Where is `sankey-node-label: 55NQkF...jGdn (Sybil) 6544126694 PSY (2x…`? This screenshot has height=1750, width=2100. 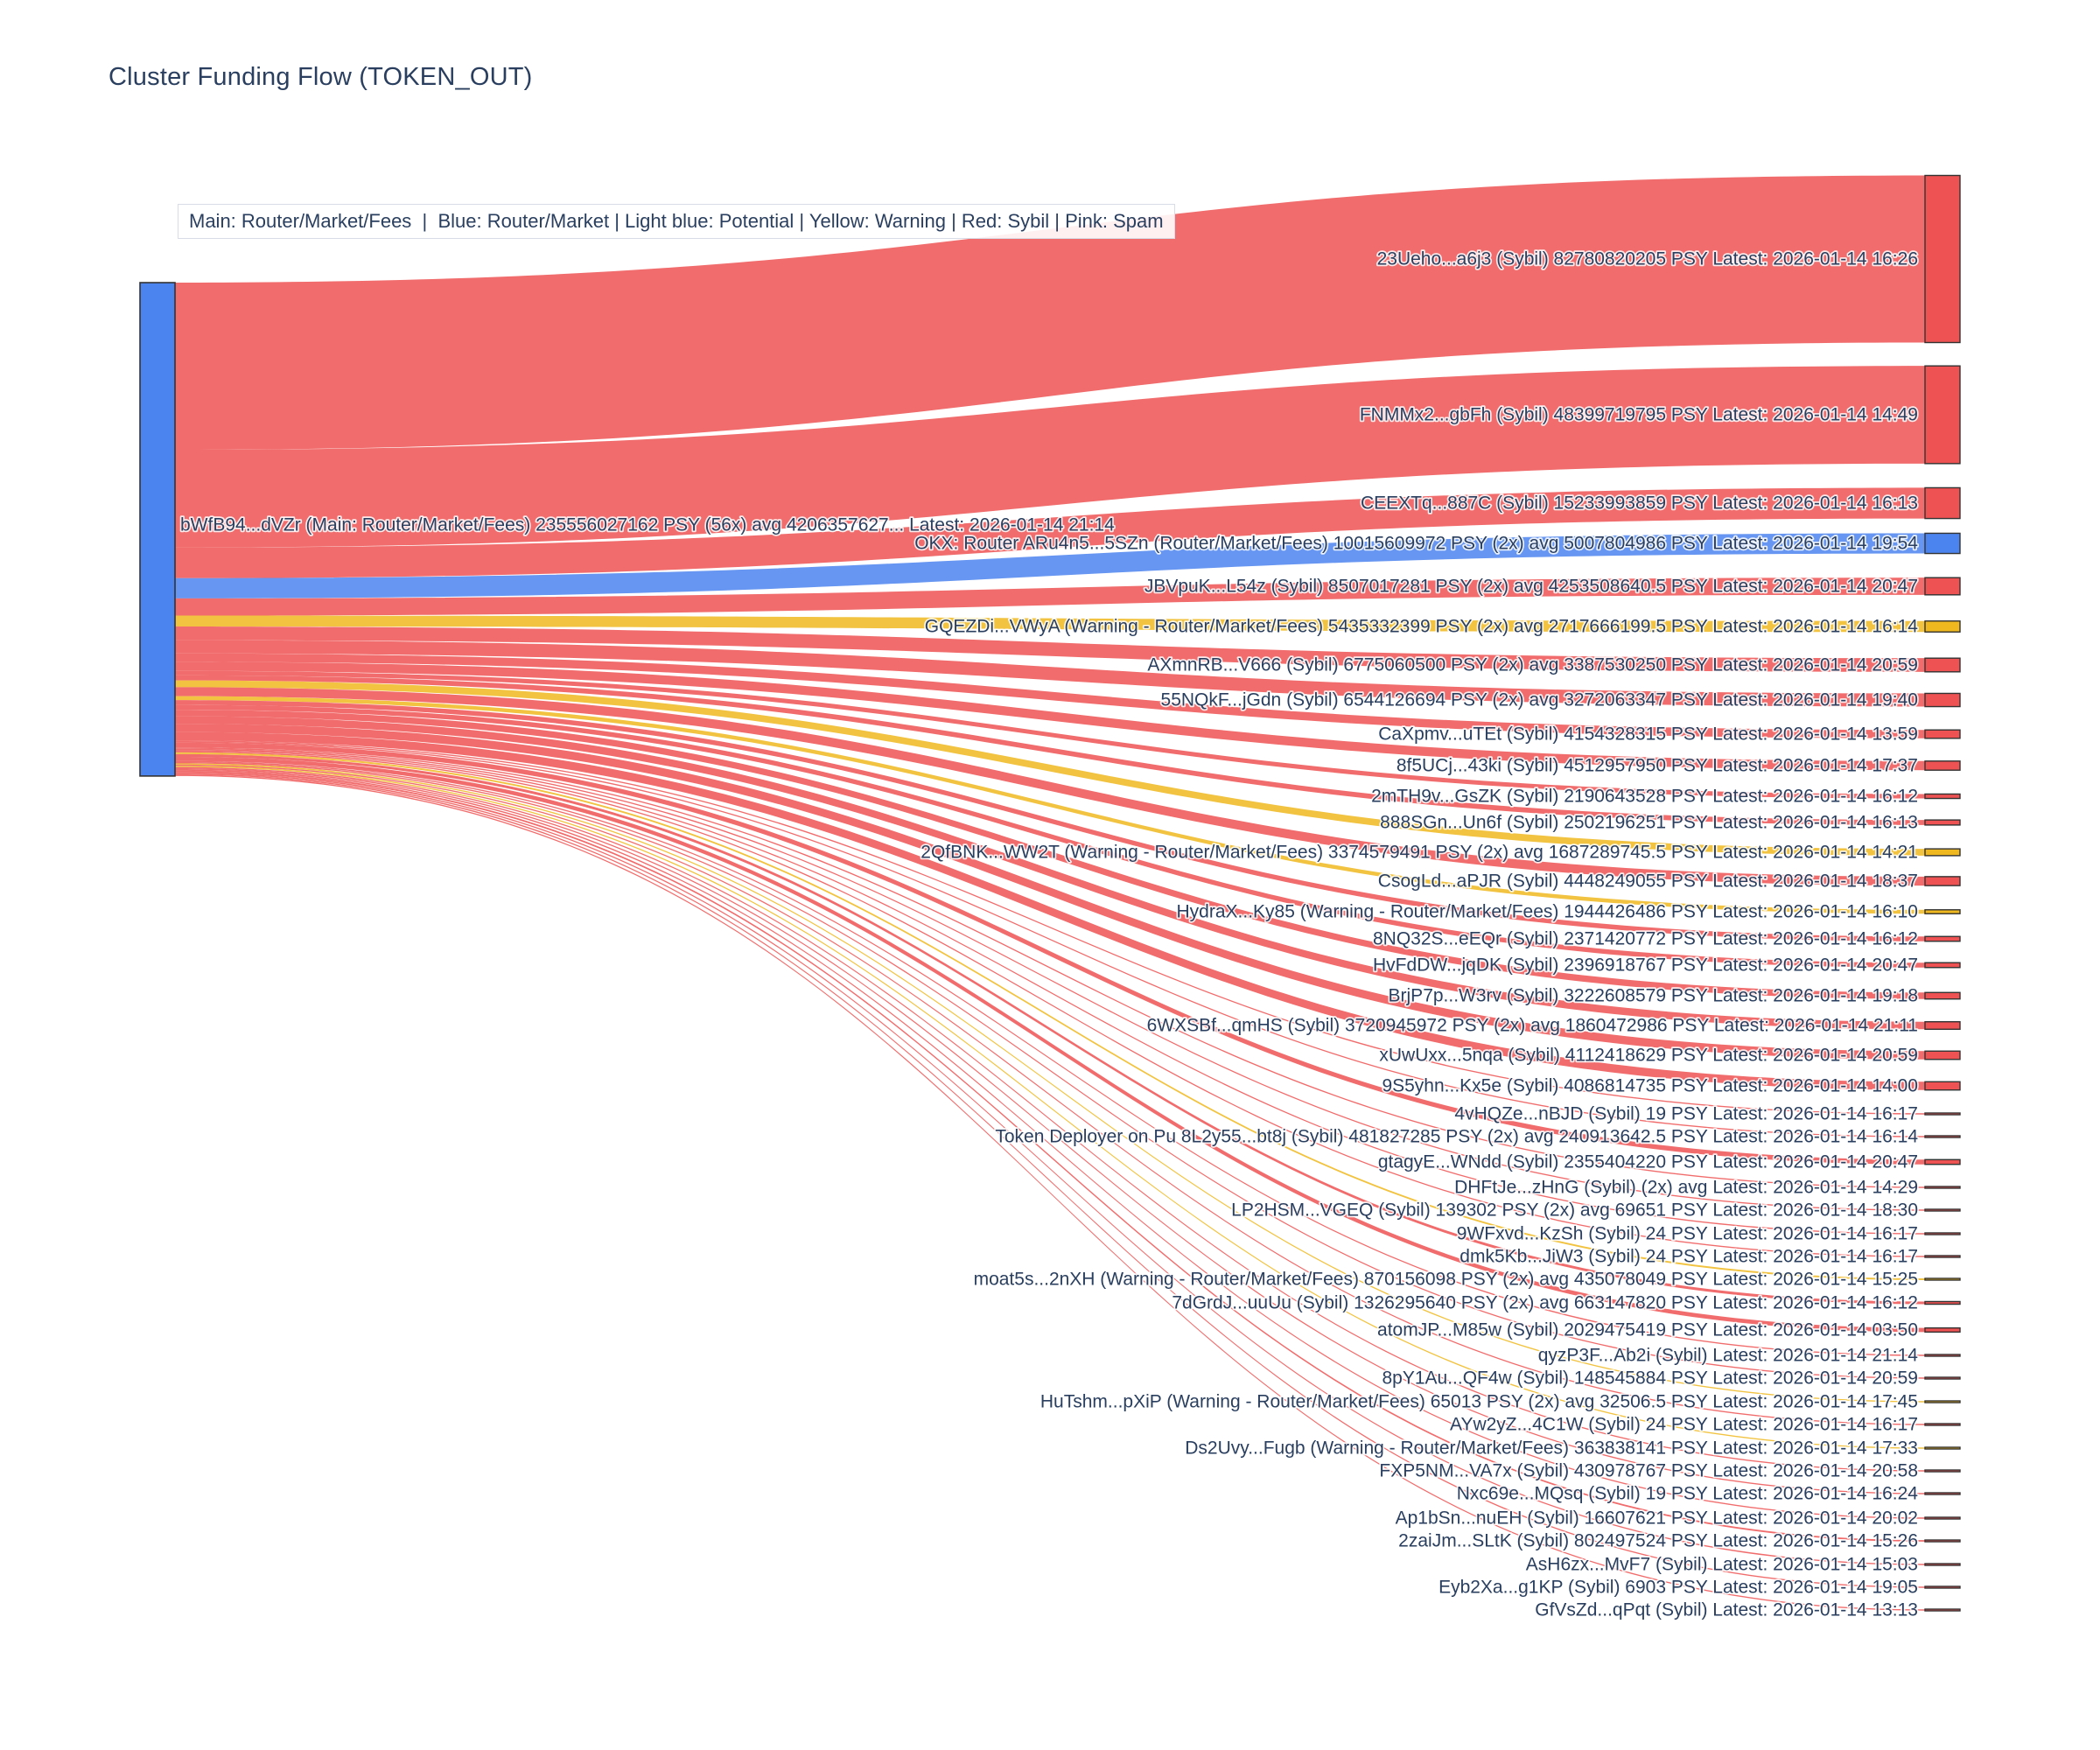 sankey-node-label: 55NQkF...jGdn (Sybil) 6544126694 PSY (2x… is located at coordinates (1539, 700).